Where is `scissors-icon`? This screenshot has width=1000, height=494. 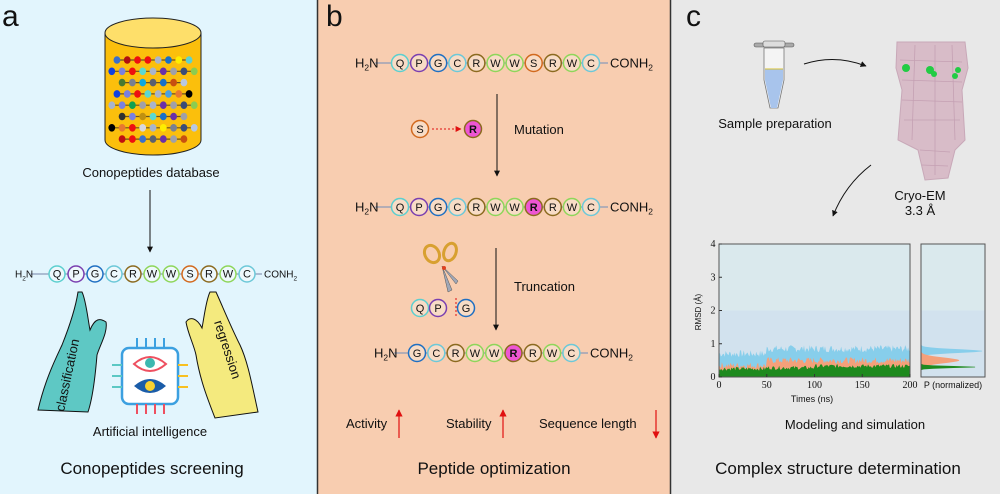 scissors-icon is located at coordinates (440, 267).